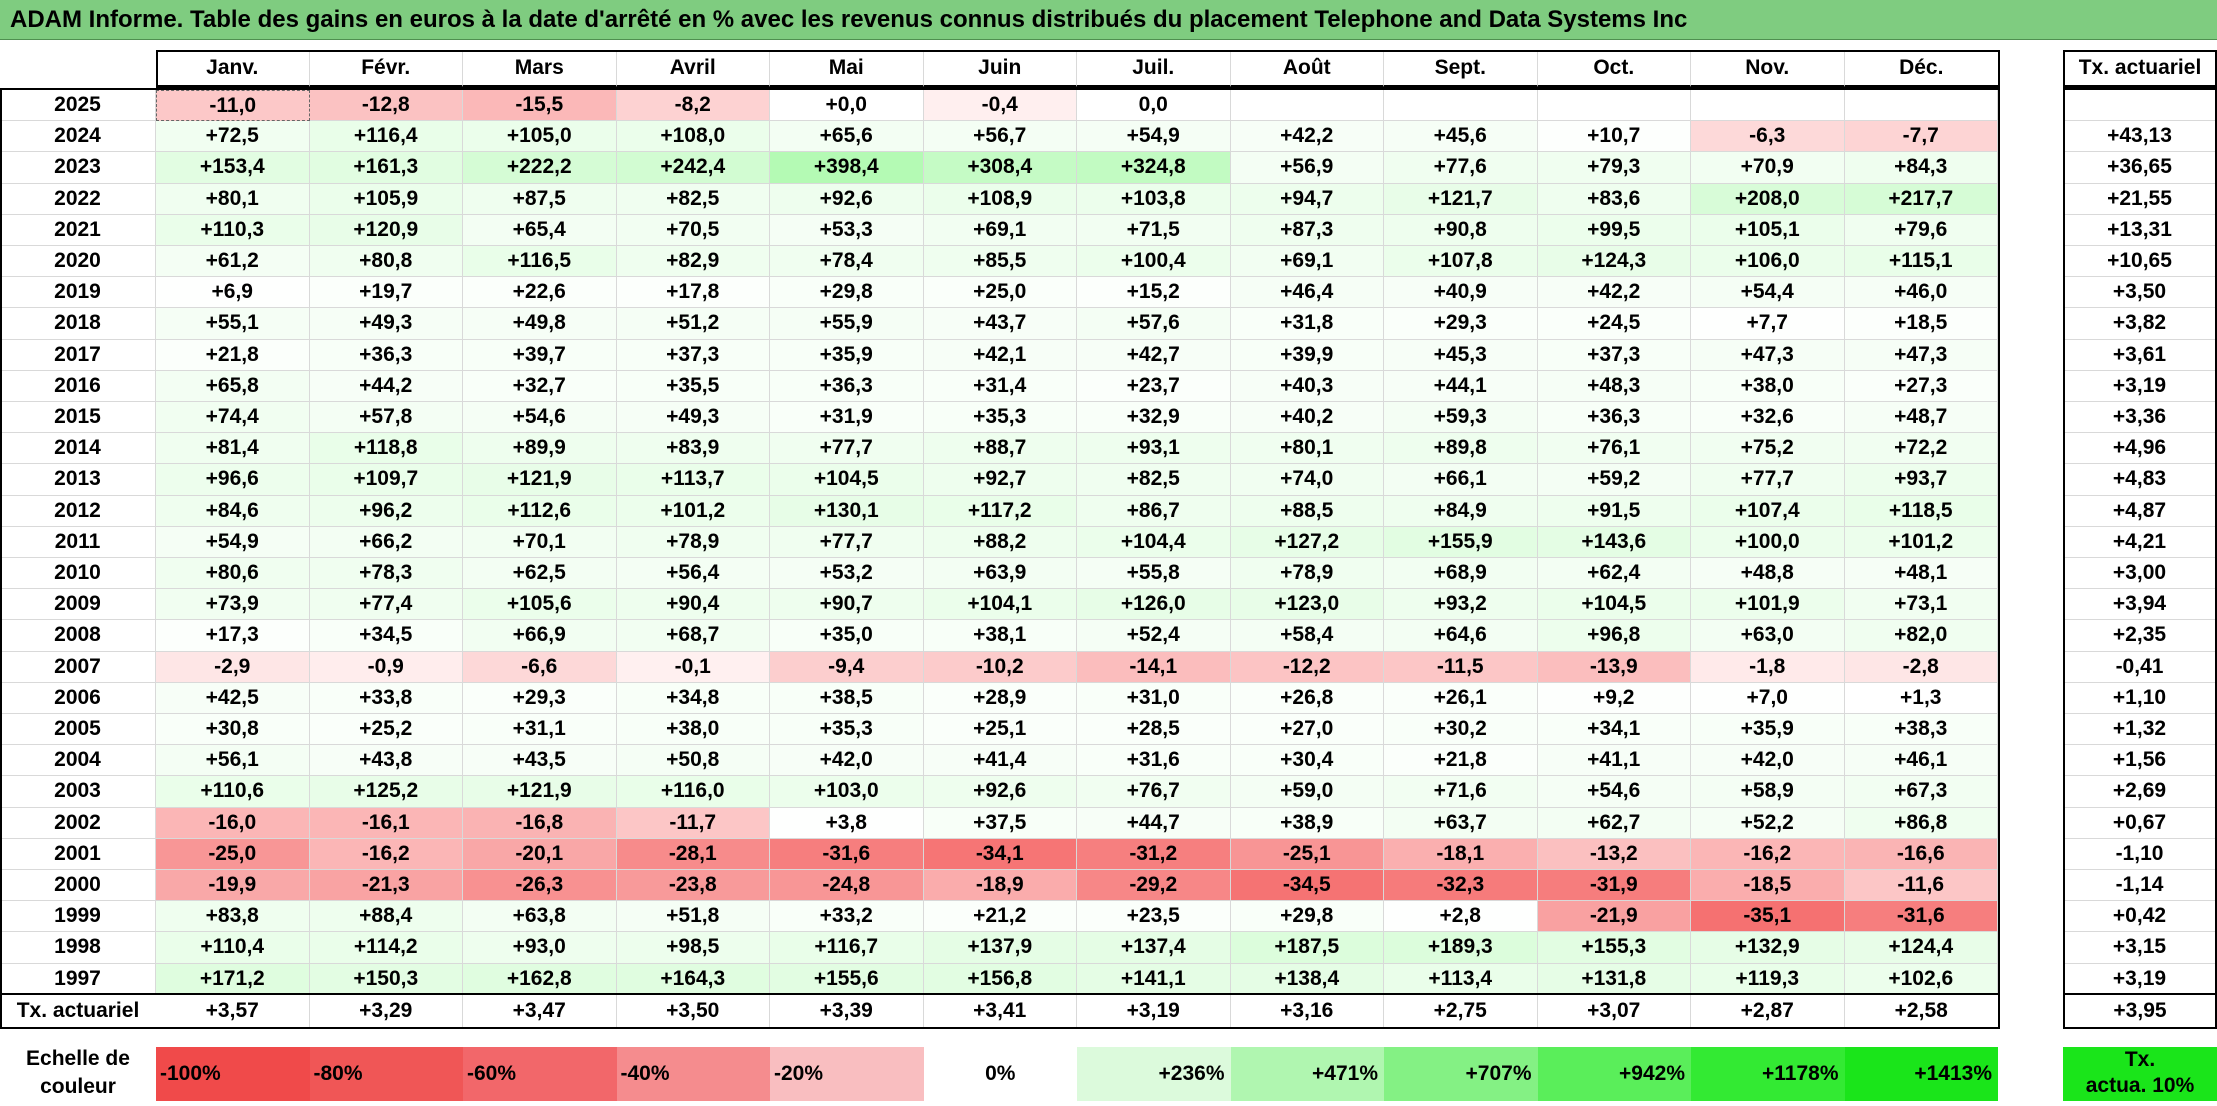  I want to click on year-label: 2019, so click(78, 293).